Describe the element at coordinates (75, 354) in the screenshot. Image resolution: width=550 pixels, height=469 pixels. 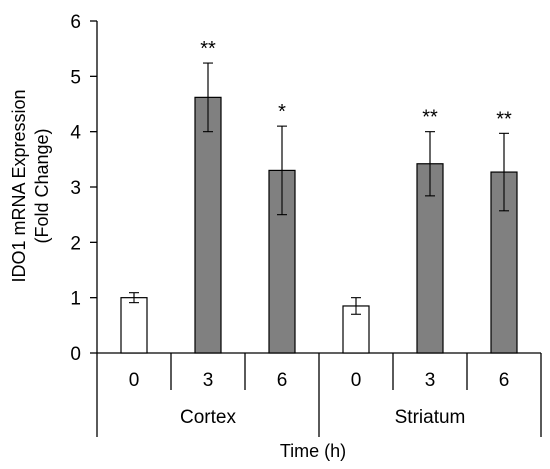
I see `y-tick-label: 0` at that location.